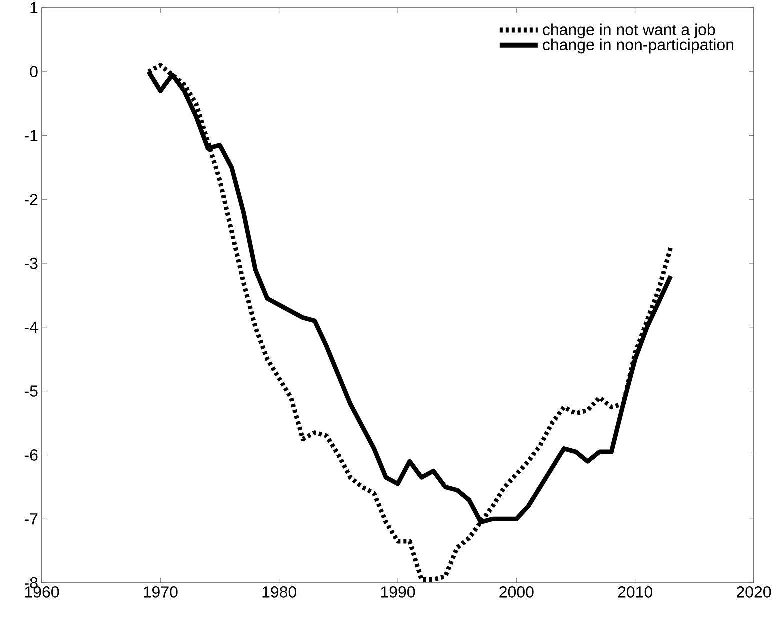 This screenshot has height=618, width=778. I want to click on y-tick-label: -3, so click(31, 264).